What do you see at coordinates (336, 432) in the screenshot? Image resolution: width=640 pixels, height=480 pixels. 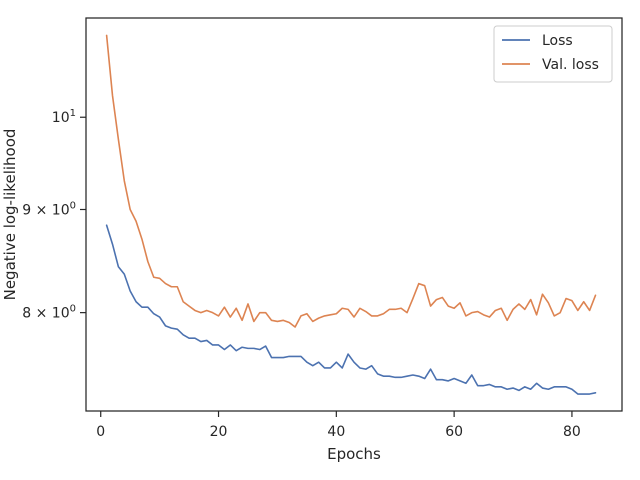 I see `x-tick-label: 40` at bounding box center [336, 432].